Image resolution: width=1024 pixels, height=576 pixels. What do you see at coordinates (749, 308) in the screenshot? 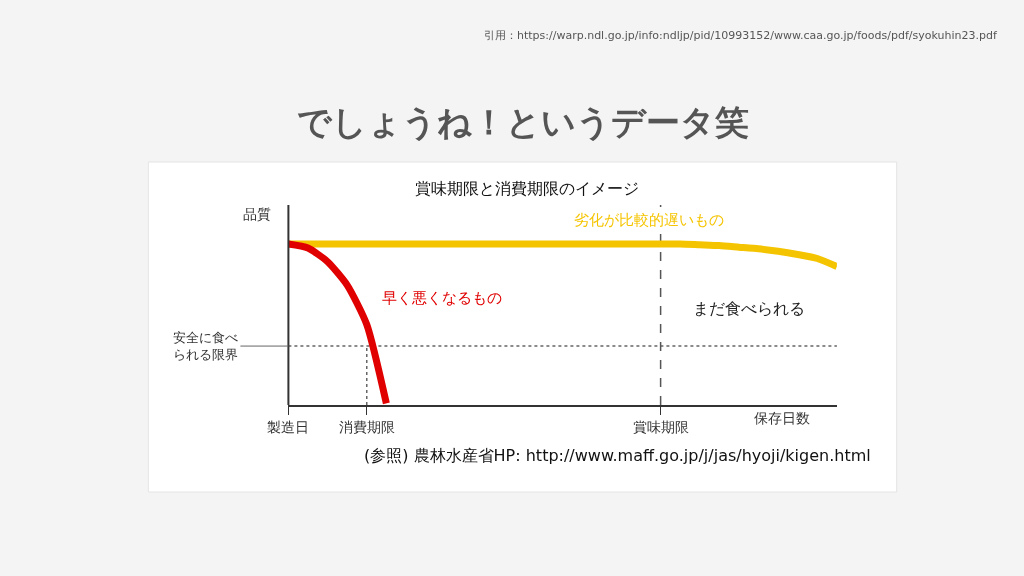
I see `annotation: まだ食べられる` at bounding box center [749, 308].